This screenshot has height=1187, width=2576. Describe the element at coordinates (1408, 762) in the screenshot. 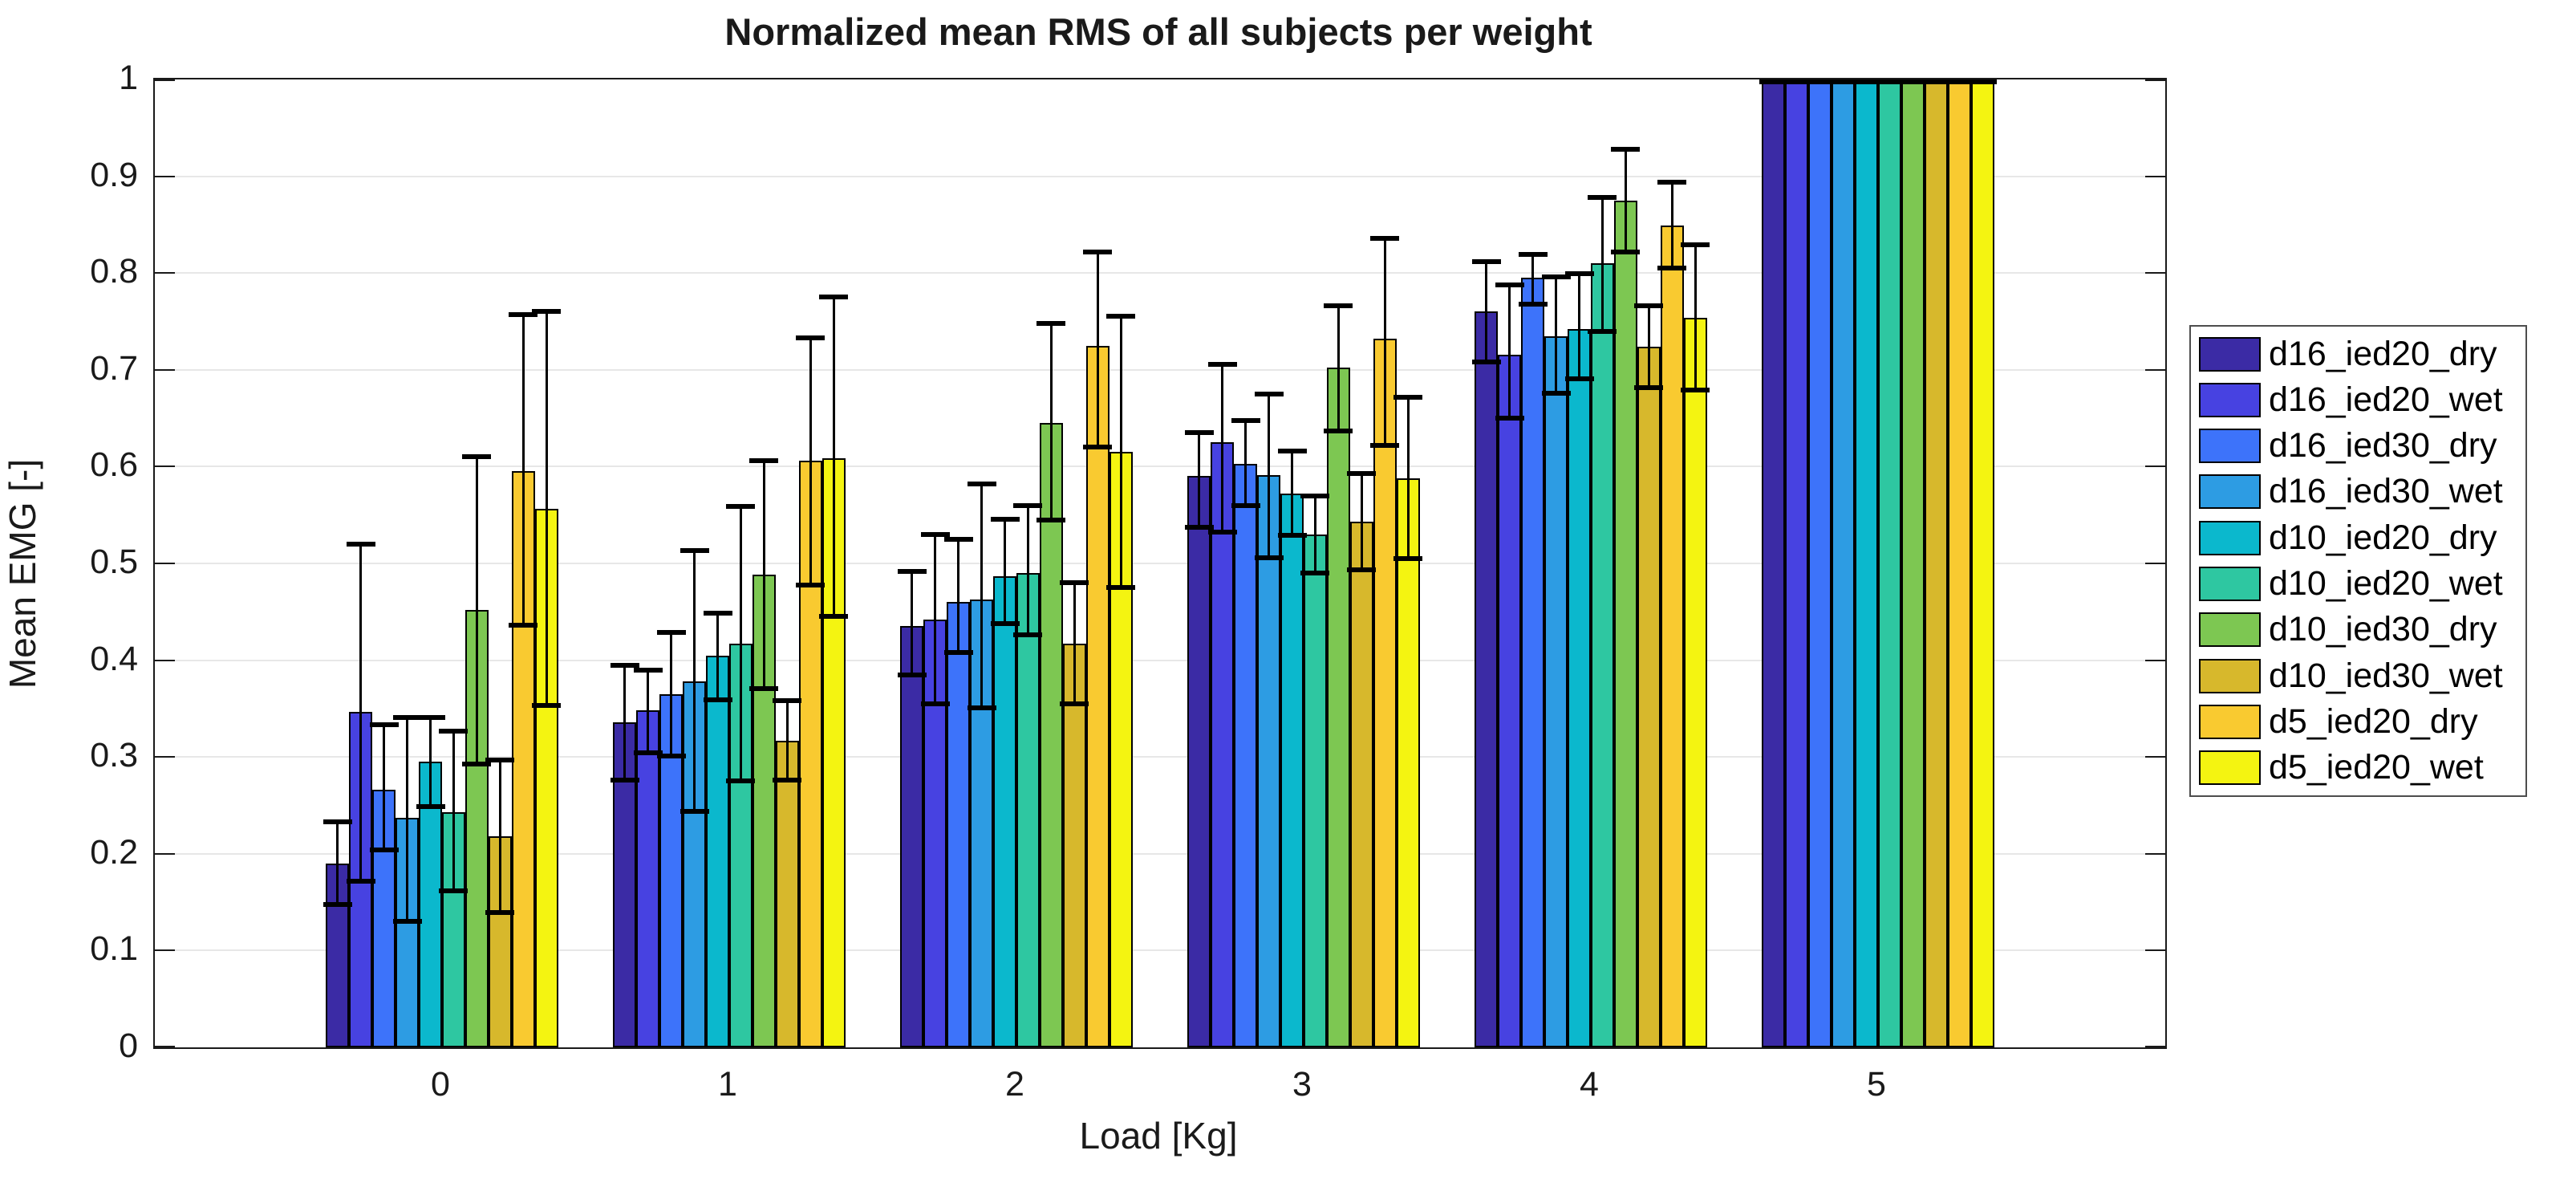

I see `bar-d5_ied20_wet-load3` at that location.